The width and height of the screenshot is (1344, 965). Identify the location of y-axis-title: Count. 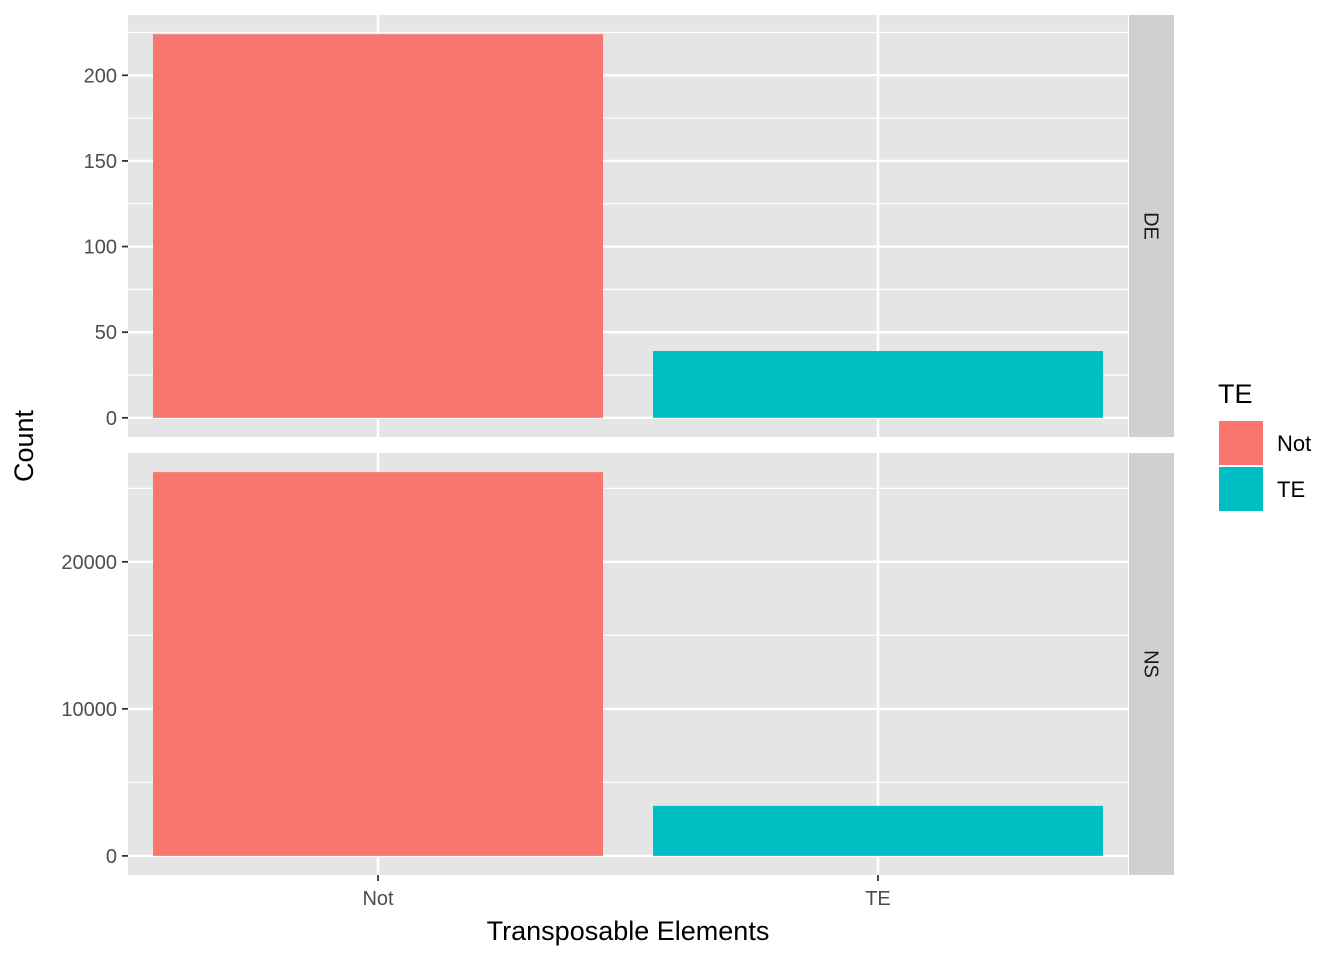
(24, 445).